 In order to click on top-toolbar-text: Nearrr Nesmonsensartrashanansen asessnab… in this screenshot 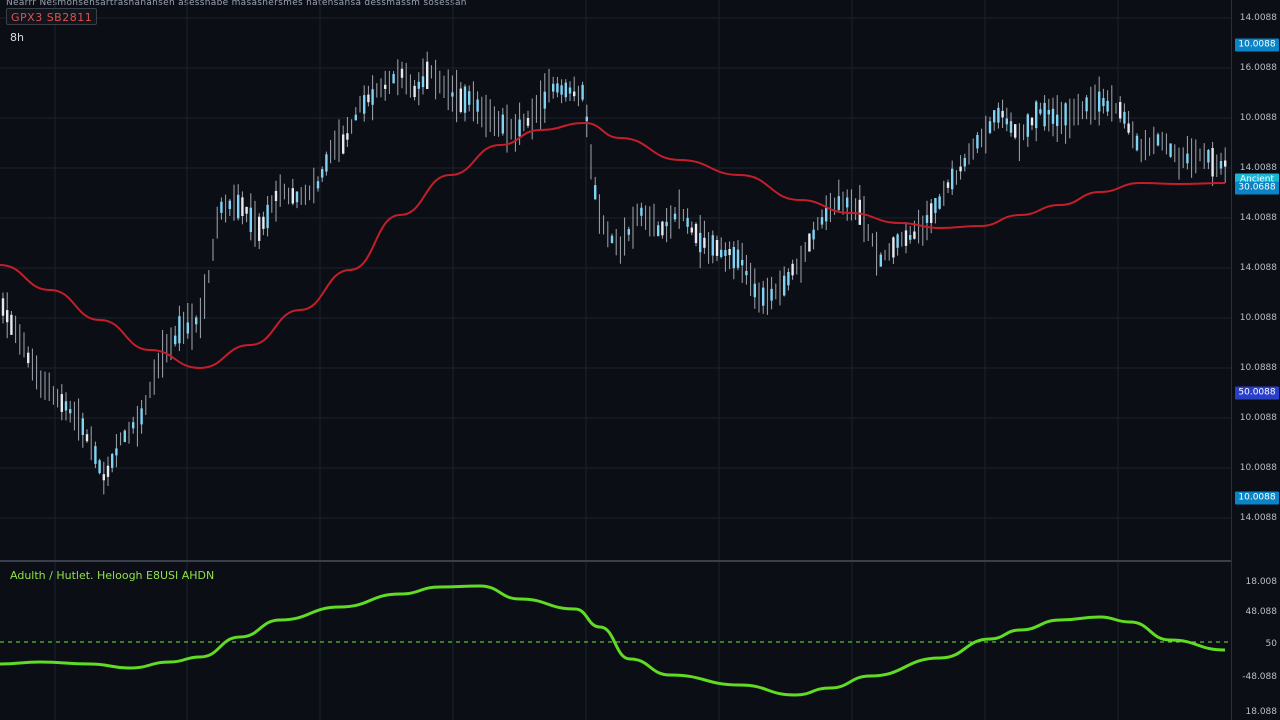, I will do `click(236, 3)`.